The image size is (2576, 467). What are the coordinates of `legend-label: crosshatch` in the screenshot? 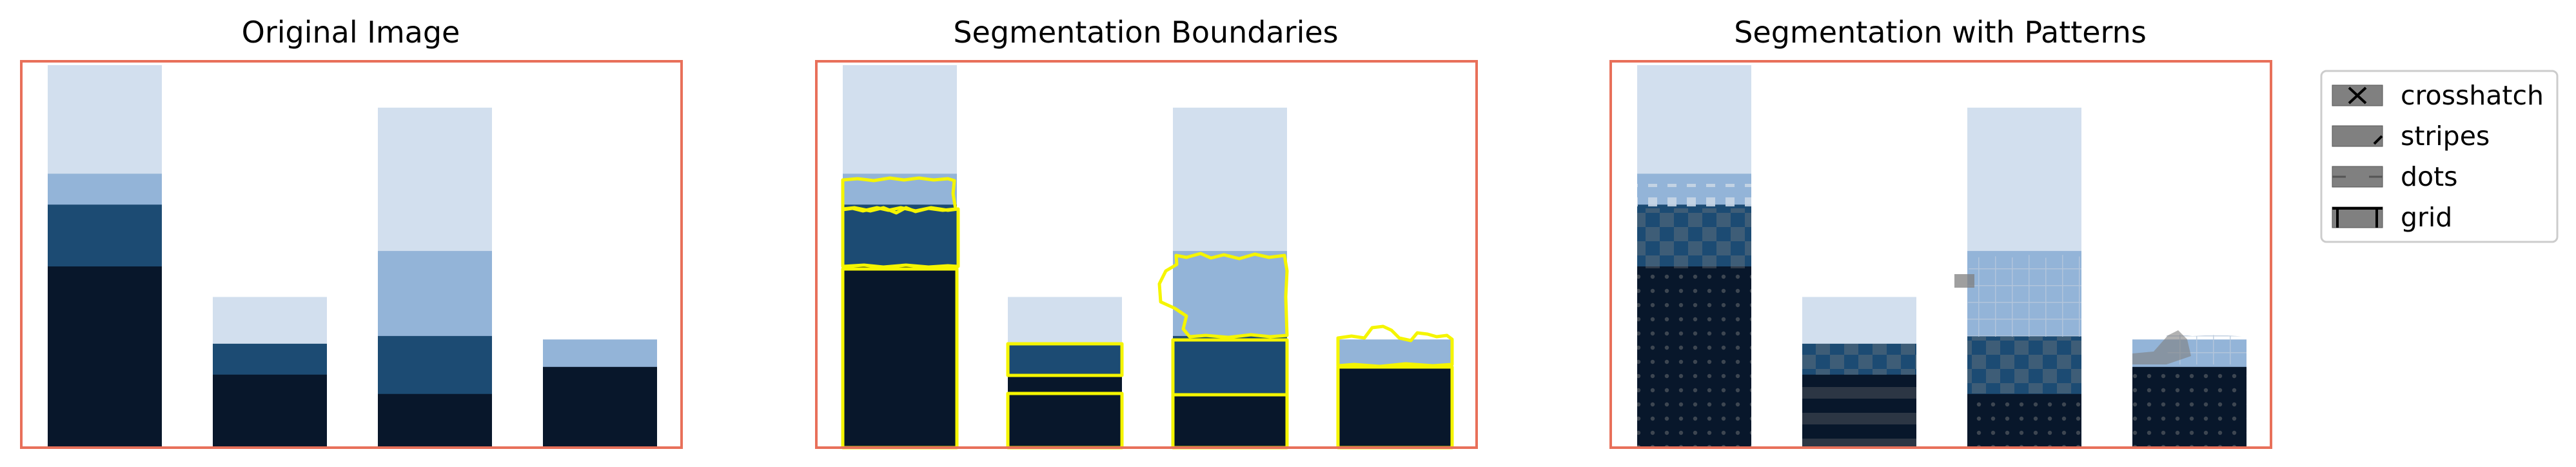 It's located at (2472, 95).